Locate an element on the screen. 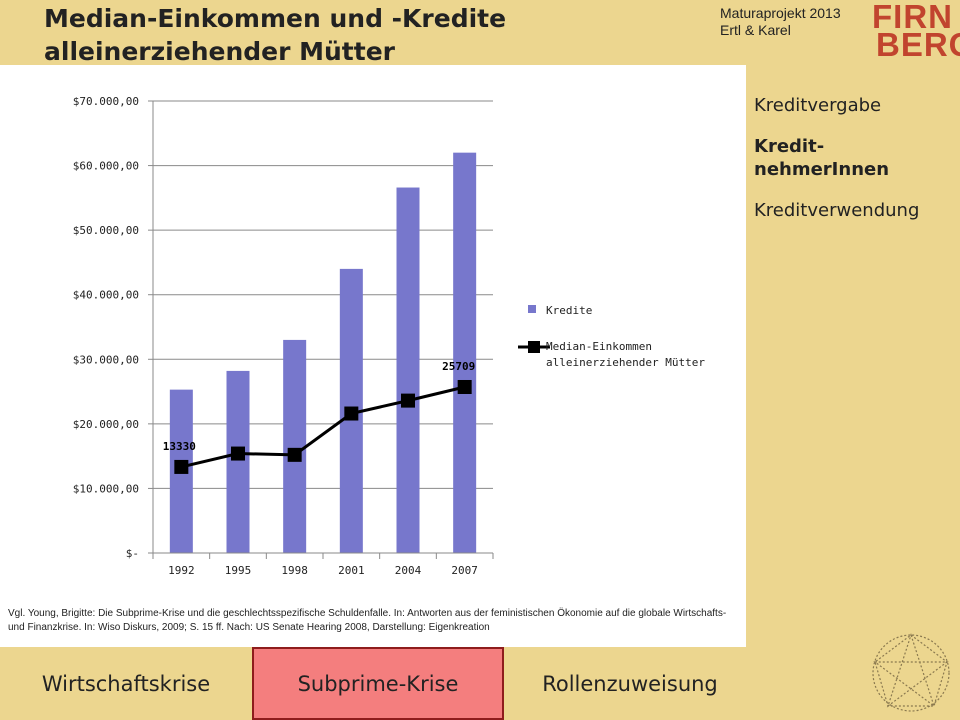  legend-label-kredite: Kredite is located at coordinates (569, 310).